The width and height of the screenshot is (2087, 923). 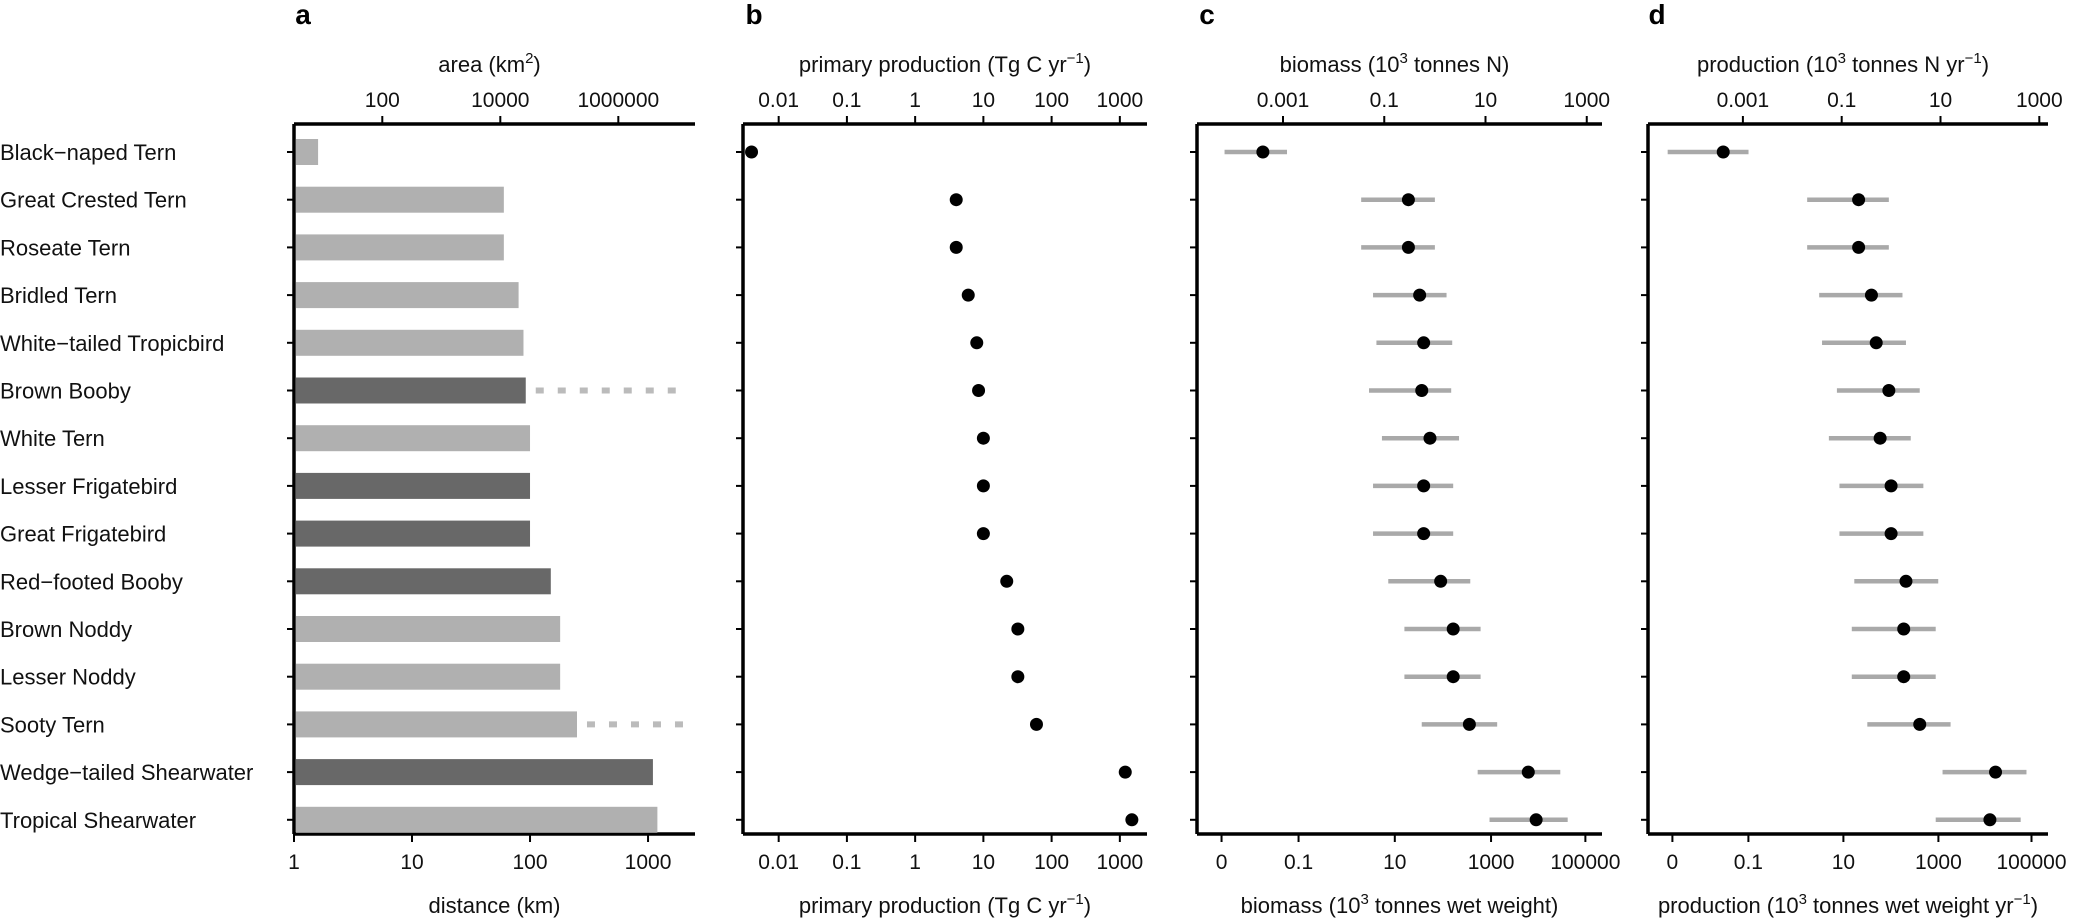 I want to click on x-axis-title: primary production (Tg C yr−1), so click(x=945, y=904).